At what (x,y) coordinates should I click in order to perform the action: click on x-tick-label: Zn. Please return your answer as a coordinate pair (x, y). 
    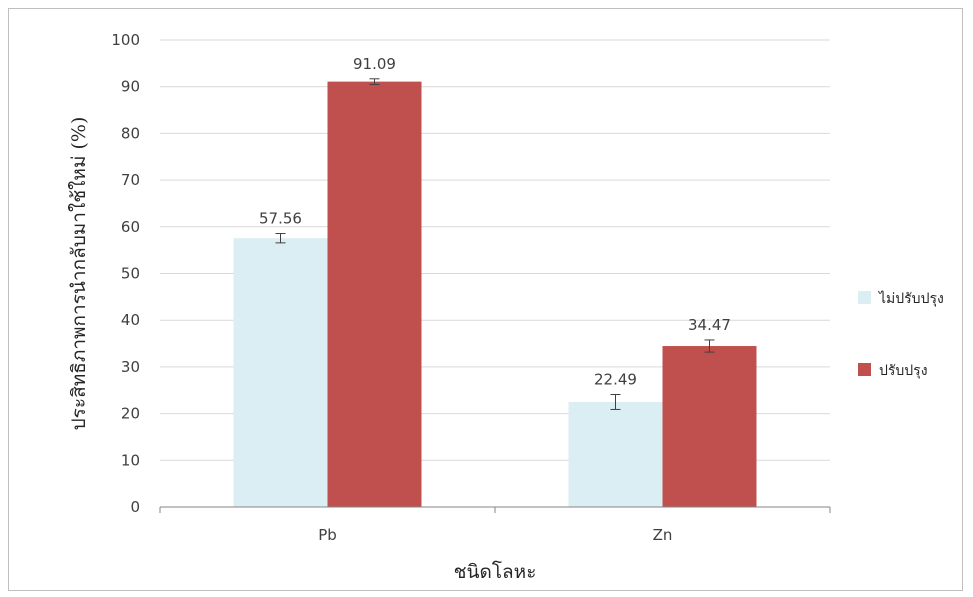
    Looking at the image, I should click on (663, 535).